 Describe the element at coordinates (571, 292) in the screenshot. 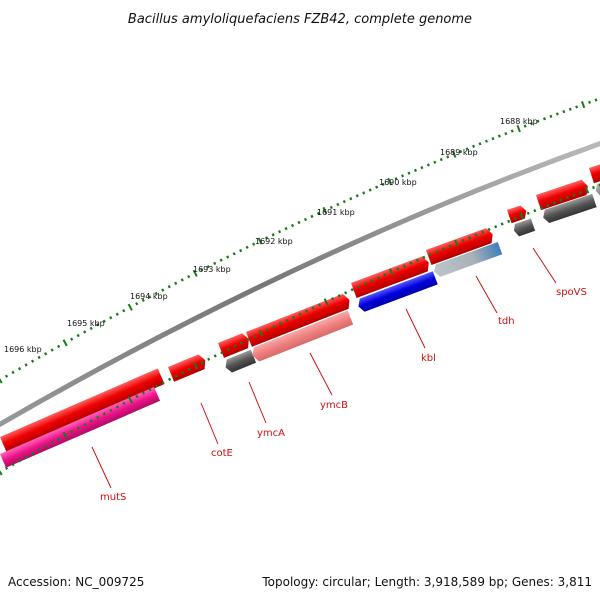

I see `gene-label-spoVS: spoVS` at that location.